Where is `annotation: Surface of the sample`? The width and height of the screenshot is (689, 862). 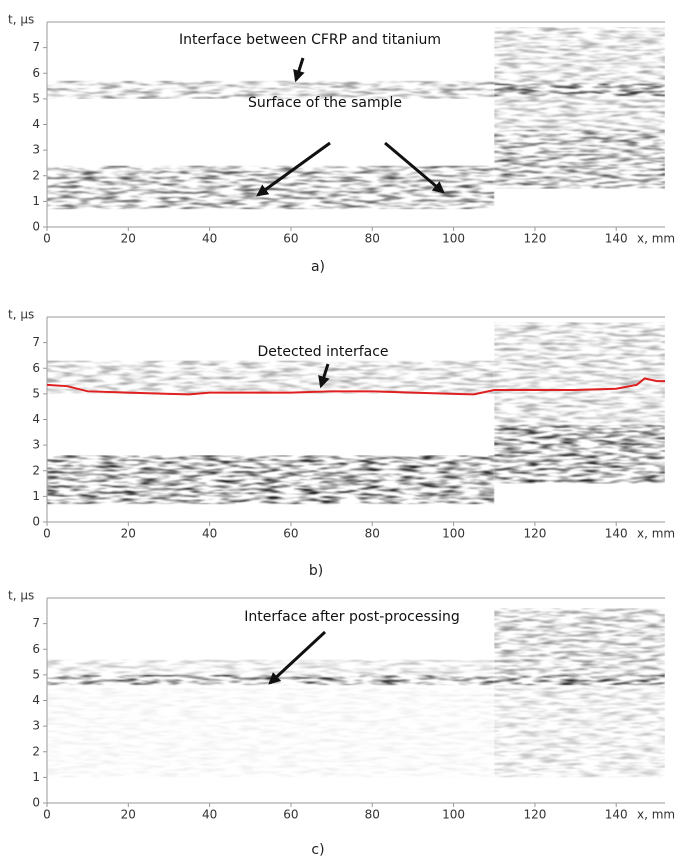 annotation: Surface of the sample is located at coordinates (325, 103).